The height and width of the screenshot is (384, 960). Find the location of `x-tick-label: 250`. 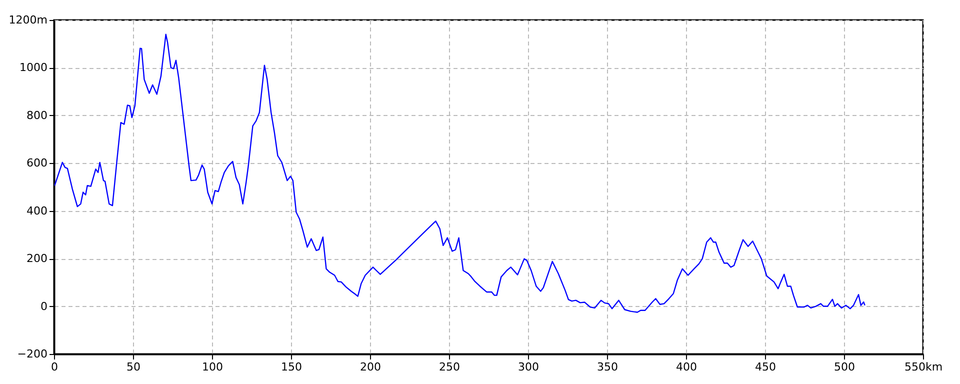

x-tick-label: 250 is located at coordinates (449, 367).